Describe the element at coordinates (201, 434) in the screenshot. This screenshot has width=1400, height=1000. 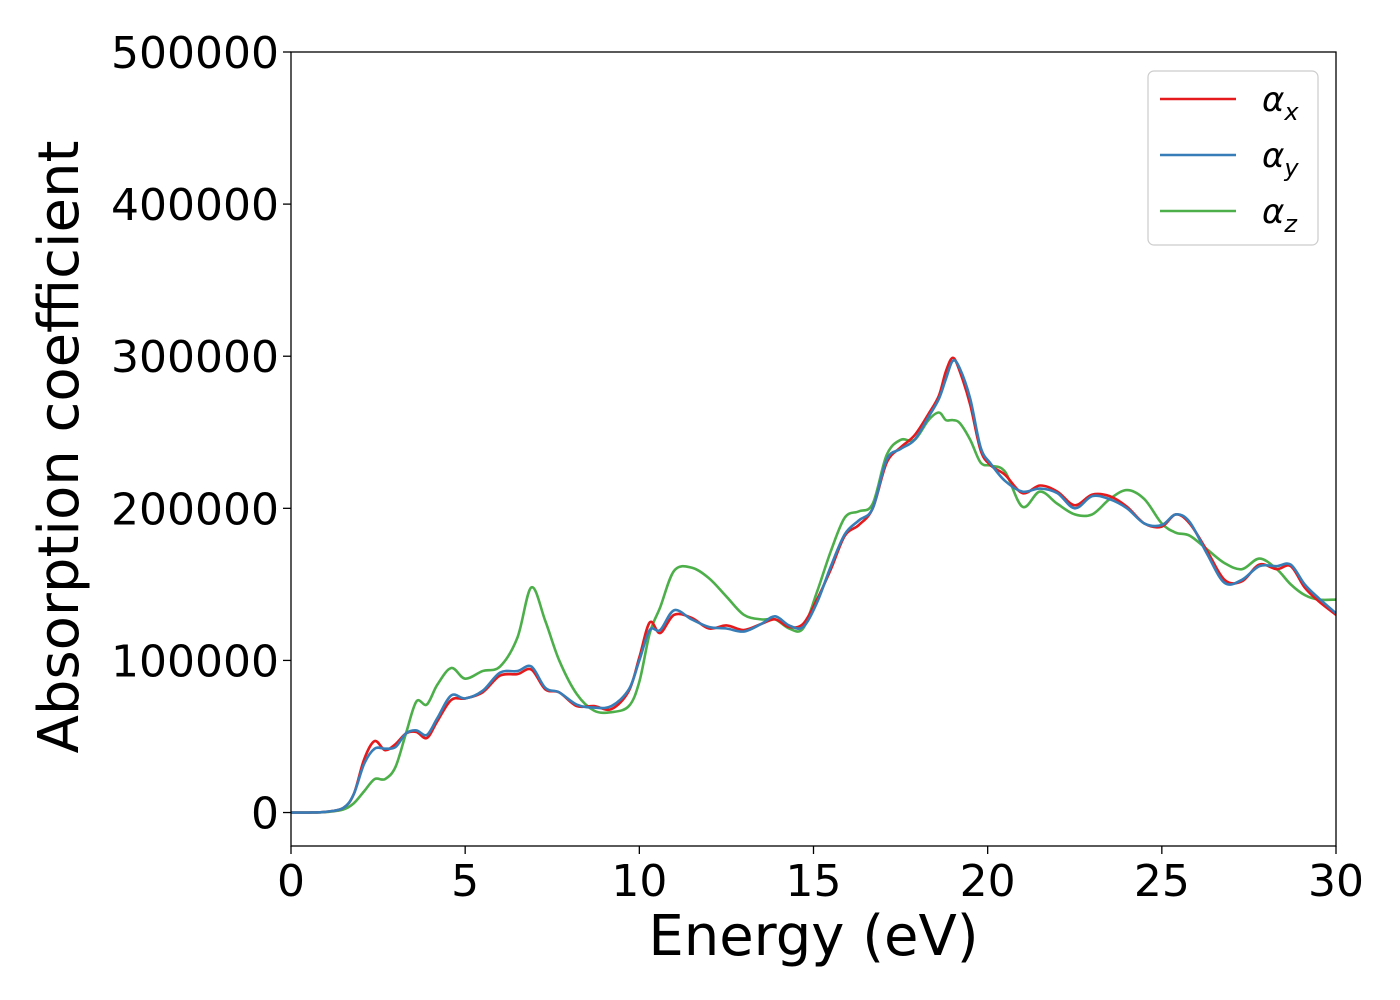
I see `y-axis: 0 100000 200000 300000 400000 500000` at that location.